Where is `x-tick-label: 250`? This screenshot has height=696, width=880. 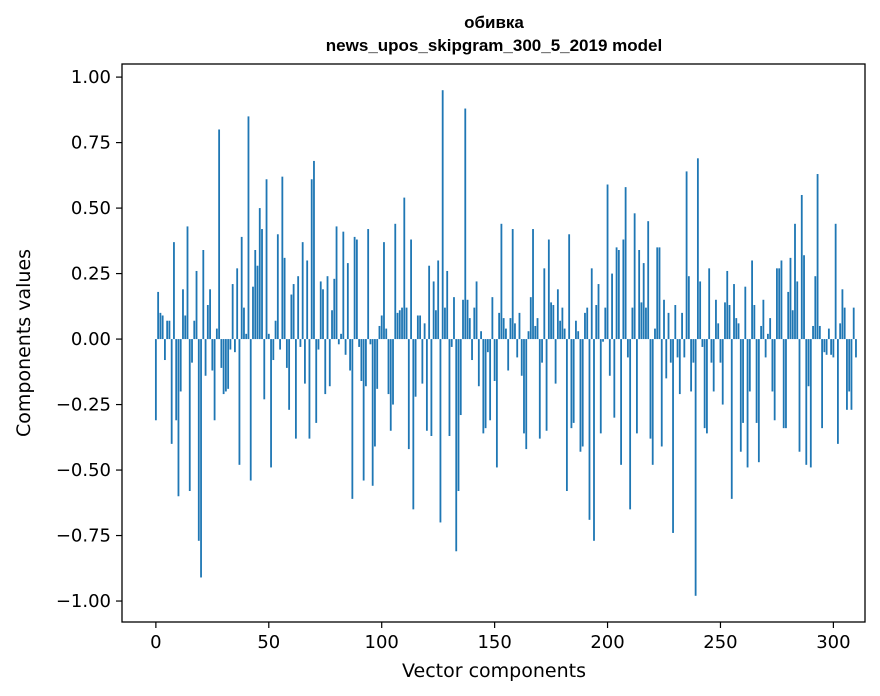 x-tick-label: 250 is located at coordinates (720, 642).